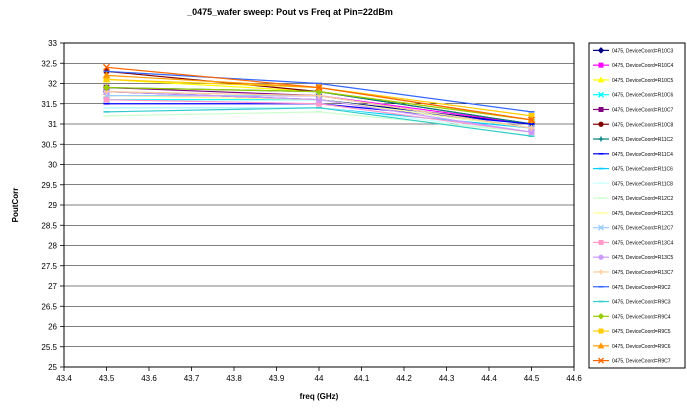 The image size is (687, 409). I want to click on legend-entry: 0475, DeviceCoord=R9C7, so click(632, 361).